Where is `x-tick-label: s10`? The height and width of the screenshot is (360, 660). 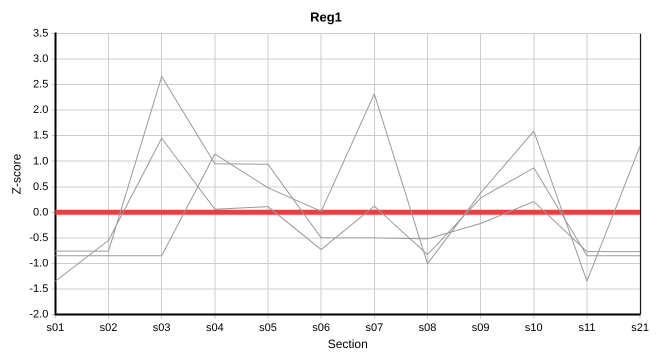
x-tick-label: s10 is located at coordinates (533, 328).